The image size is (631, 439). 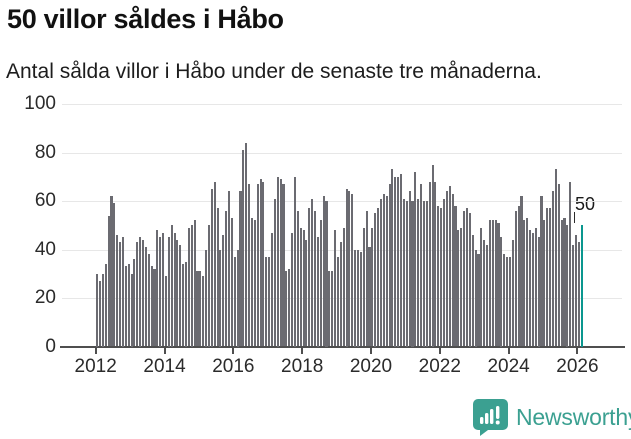 What do you see at coordinates (50, 346) in the screenshot?
I see `y-axis-tick-label: 0` at bounding box center [50, 346].